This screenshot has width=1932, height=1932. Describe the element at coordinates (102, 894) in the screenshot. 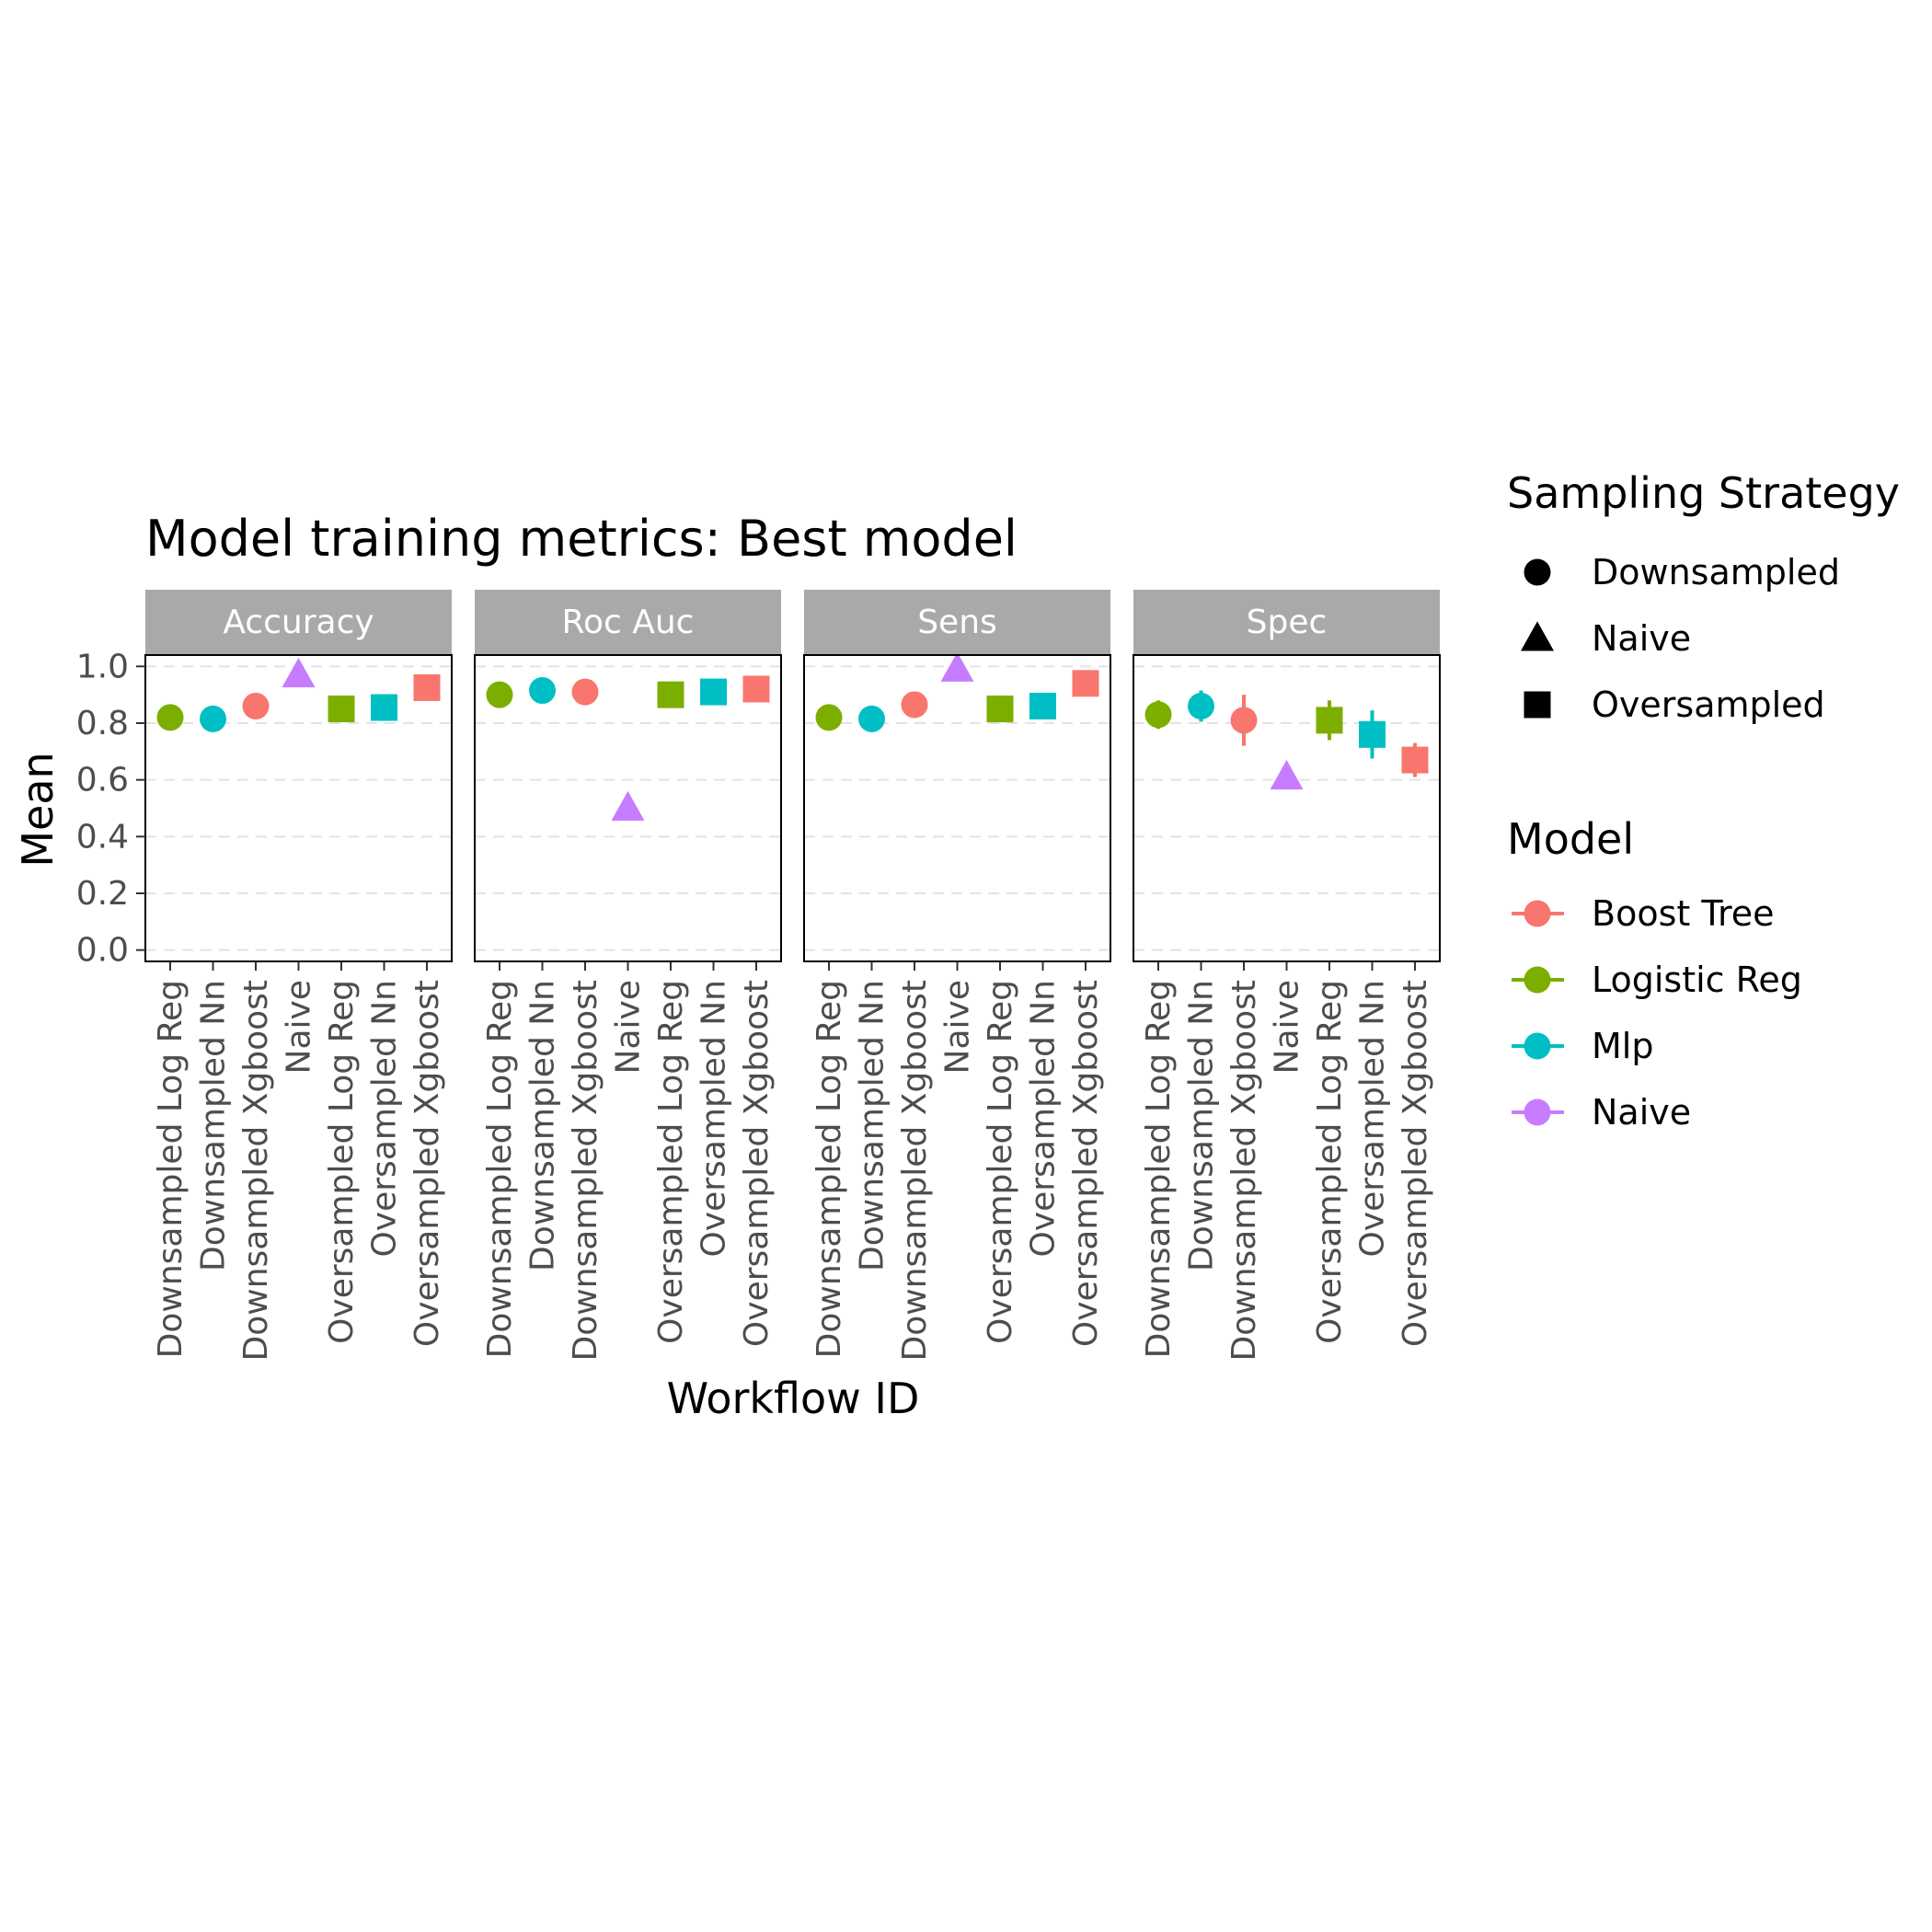

I see `y-tick-label: 0.2` at that location.